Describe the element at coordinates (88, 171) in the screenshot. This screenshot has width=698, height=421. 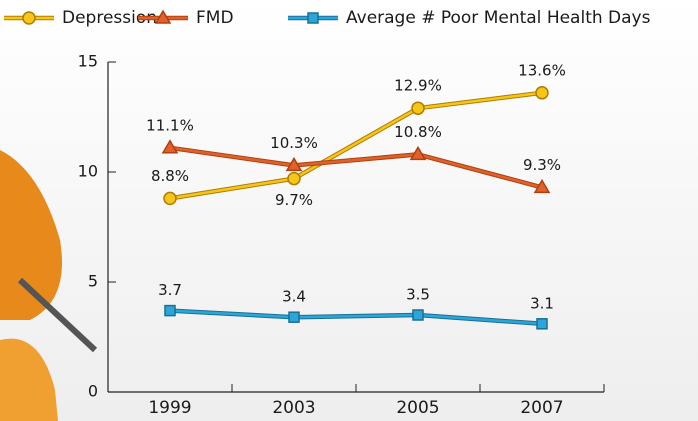
I see `y-tick-label: 10` at that location.